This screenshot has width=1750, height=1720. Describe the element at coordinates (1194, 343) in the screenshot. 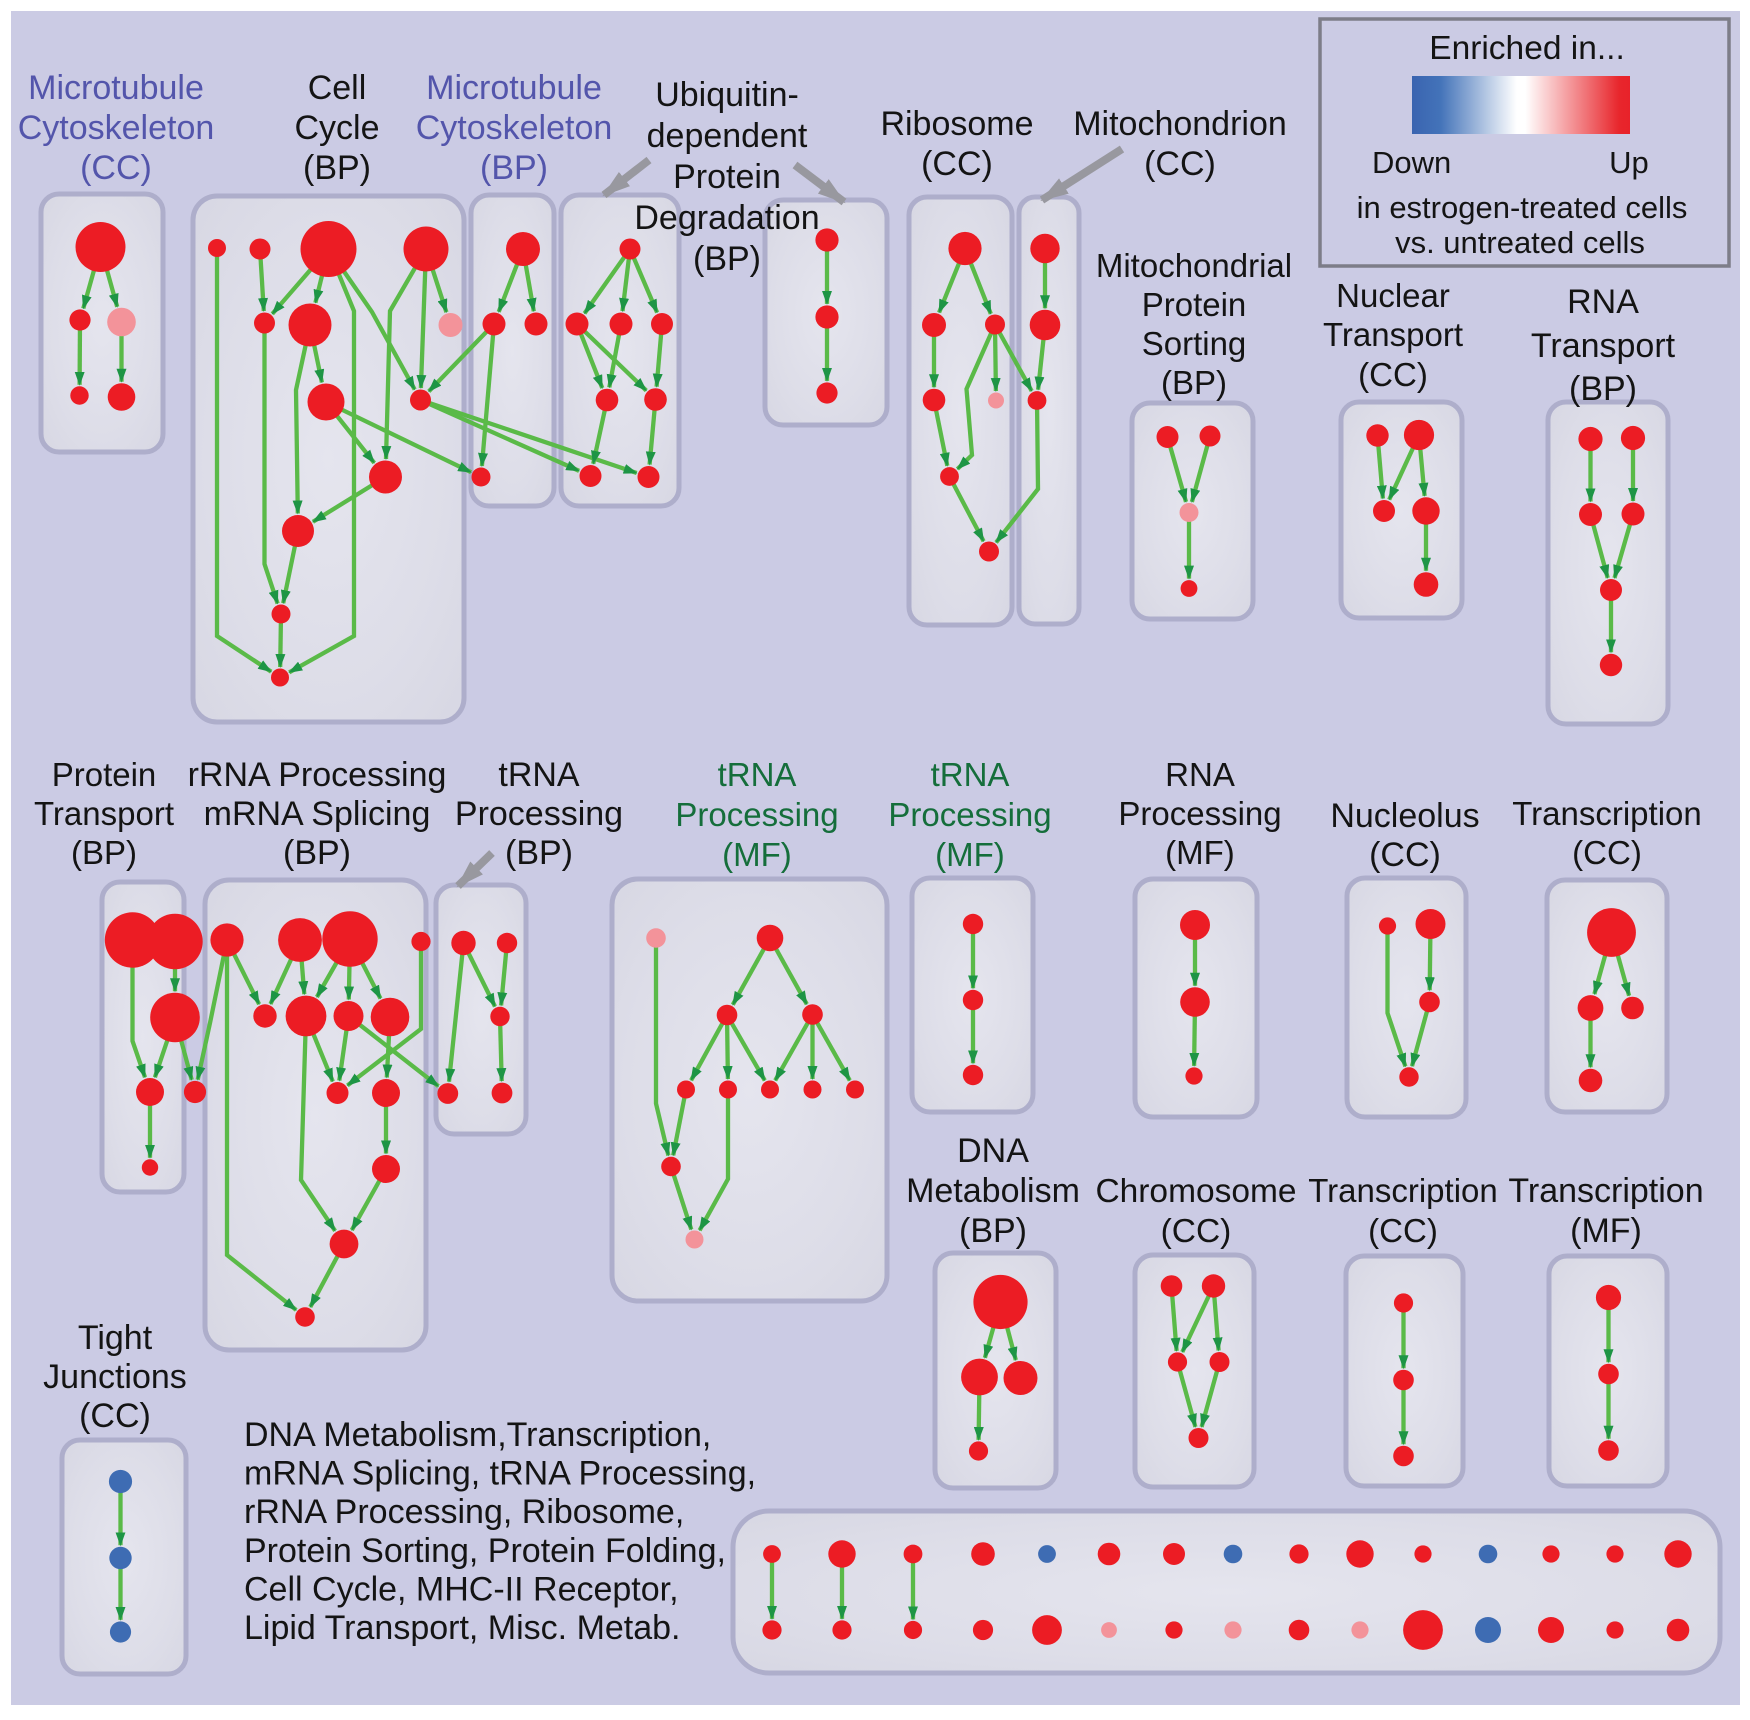

I see `svg-text: Sorting` at that location.